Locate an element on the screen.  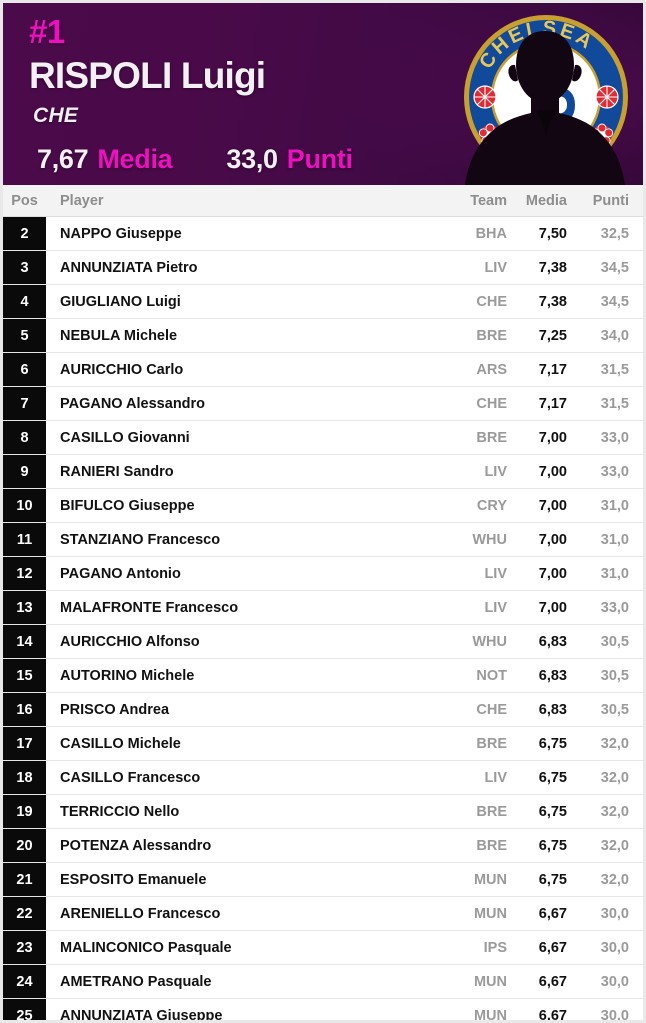
stat-media-label: Media is located at coordinates (135, 159).